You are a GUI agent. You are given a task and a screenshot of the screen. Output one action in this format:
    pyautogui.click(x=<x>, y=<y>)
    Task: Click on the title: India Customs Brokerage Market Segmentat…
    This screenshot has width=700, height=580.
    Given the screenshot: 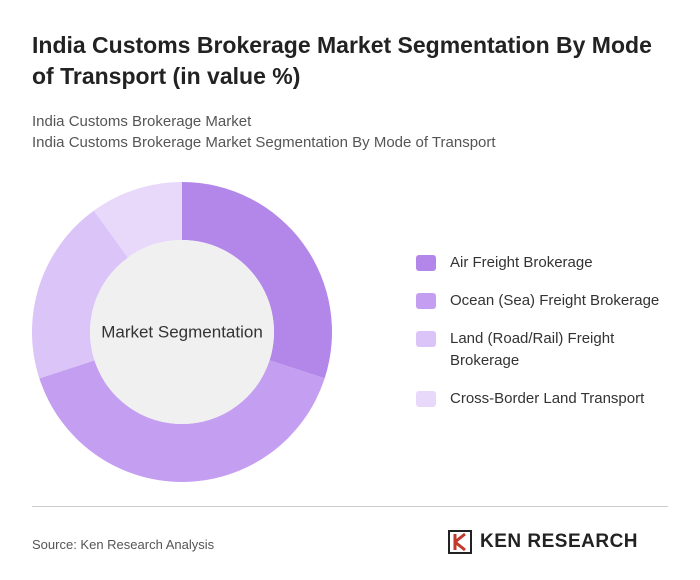 What is the action you would take?
    pyautogui.click(x=342, y=60)
    